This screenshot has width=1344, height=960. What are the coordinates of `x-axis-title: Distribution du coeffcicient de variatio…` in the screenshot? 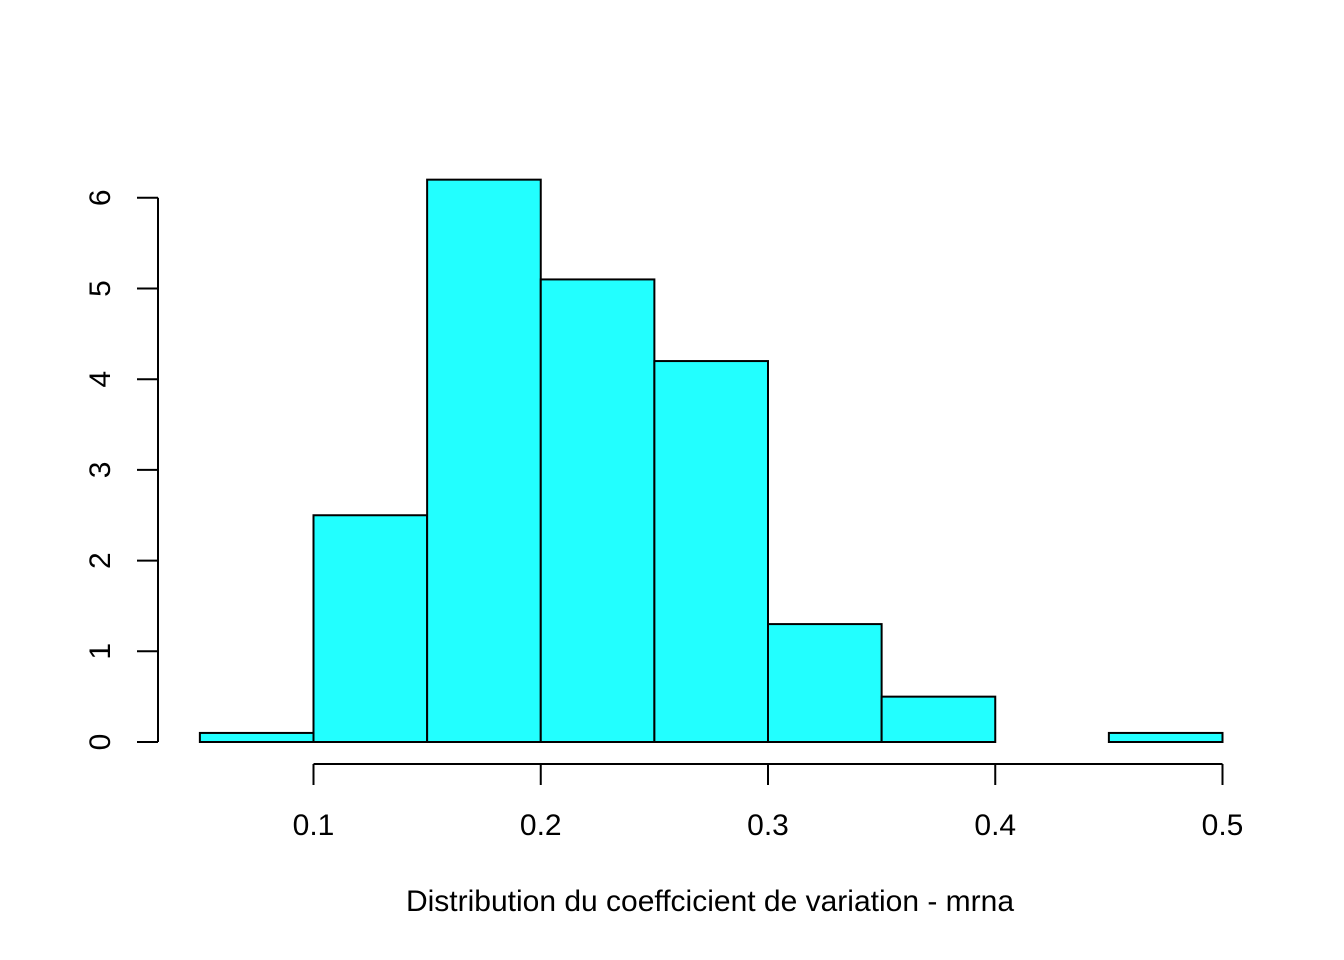 It's located at (710, 901).